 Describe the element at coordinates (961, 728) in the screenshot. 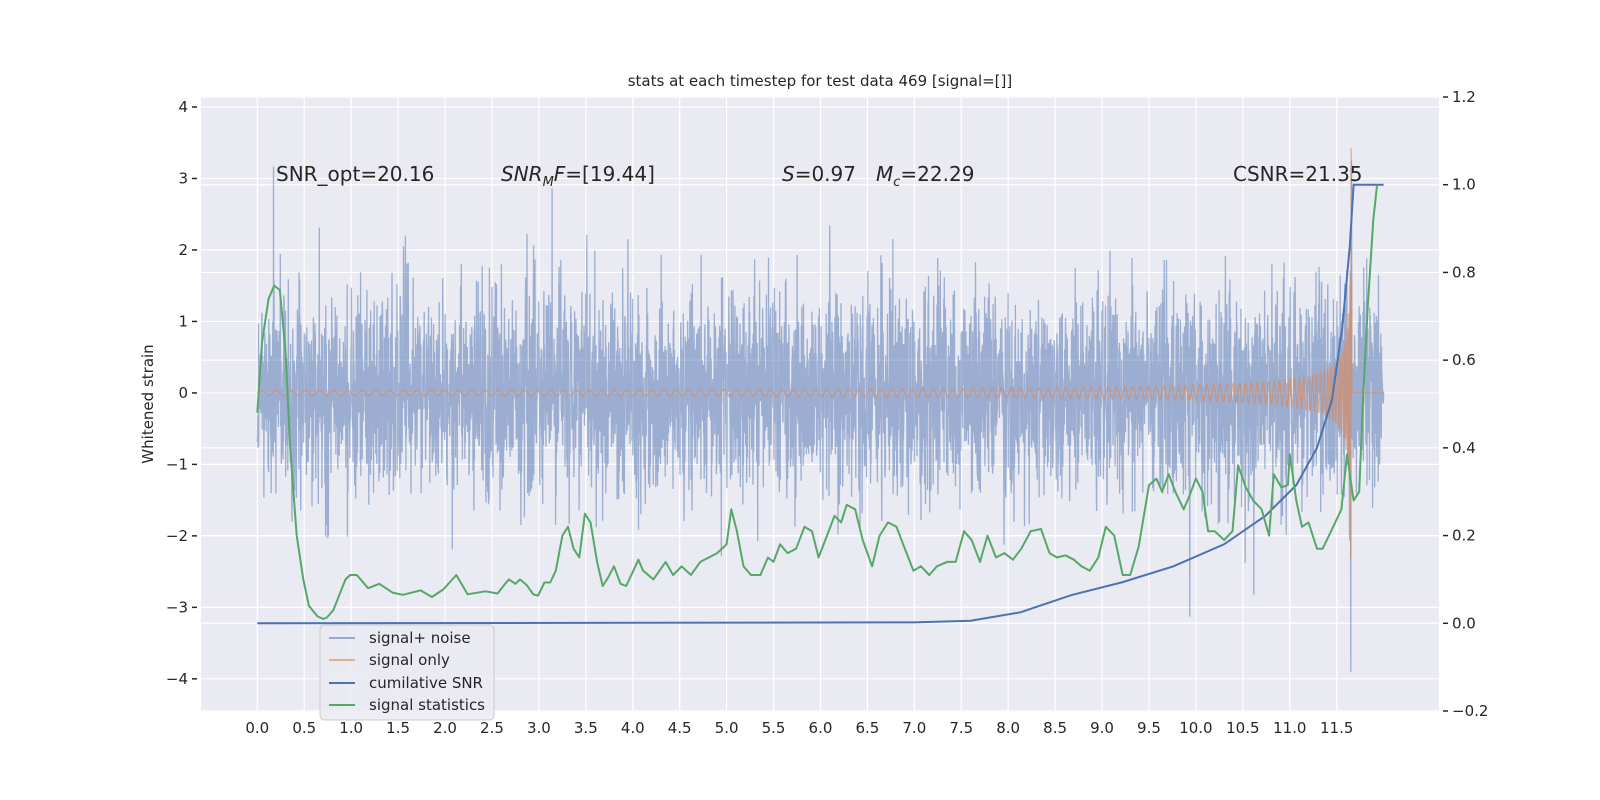

I see `x-tick-label: 7.5` at that location.